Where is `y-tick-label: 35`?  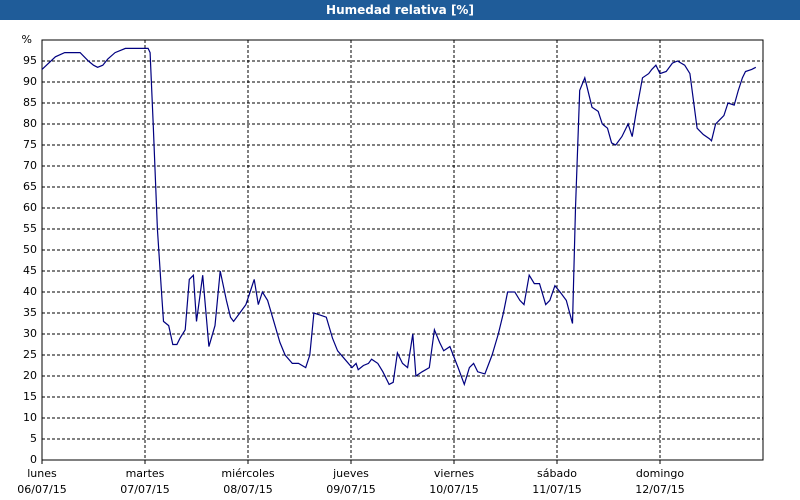 y-tick-label: 35 is located at coordinates (30, 312).